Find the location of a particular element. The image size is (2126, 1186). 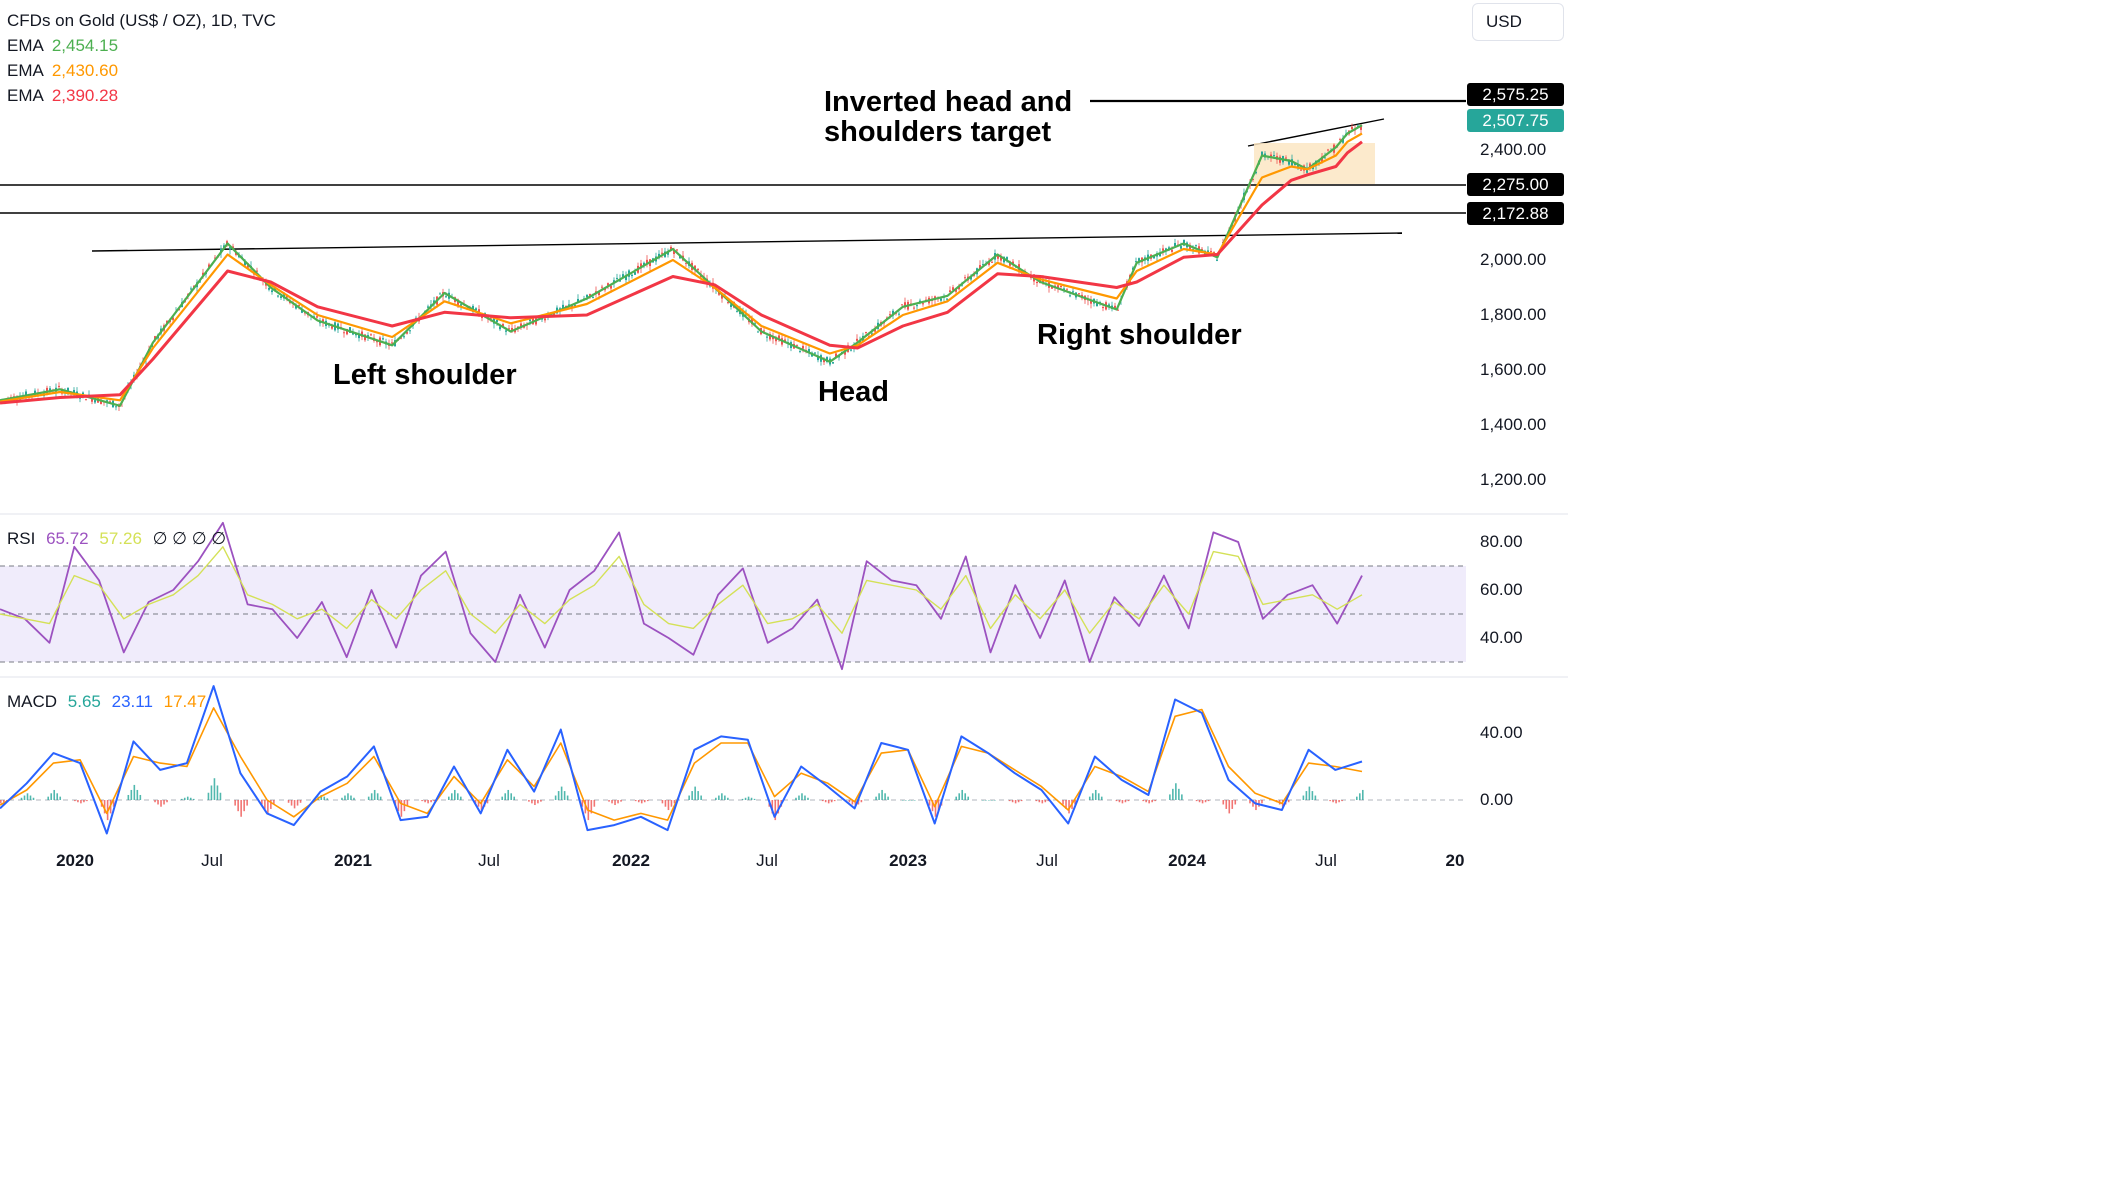

macd-line is located at coordinates (681, 760).